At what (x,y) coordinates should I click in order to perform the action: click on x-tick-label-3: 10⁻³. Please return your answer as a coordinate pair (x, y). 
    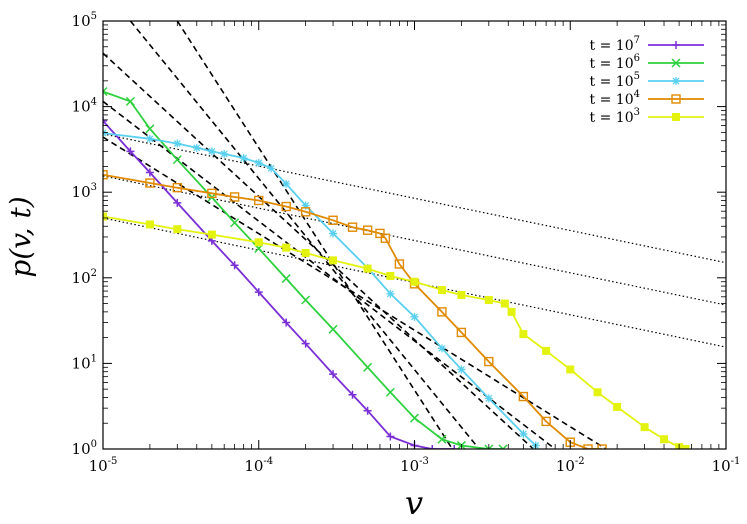
    Looking at the image, I should click on (414, 465).